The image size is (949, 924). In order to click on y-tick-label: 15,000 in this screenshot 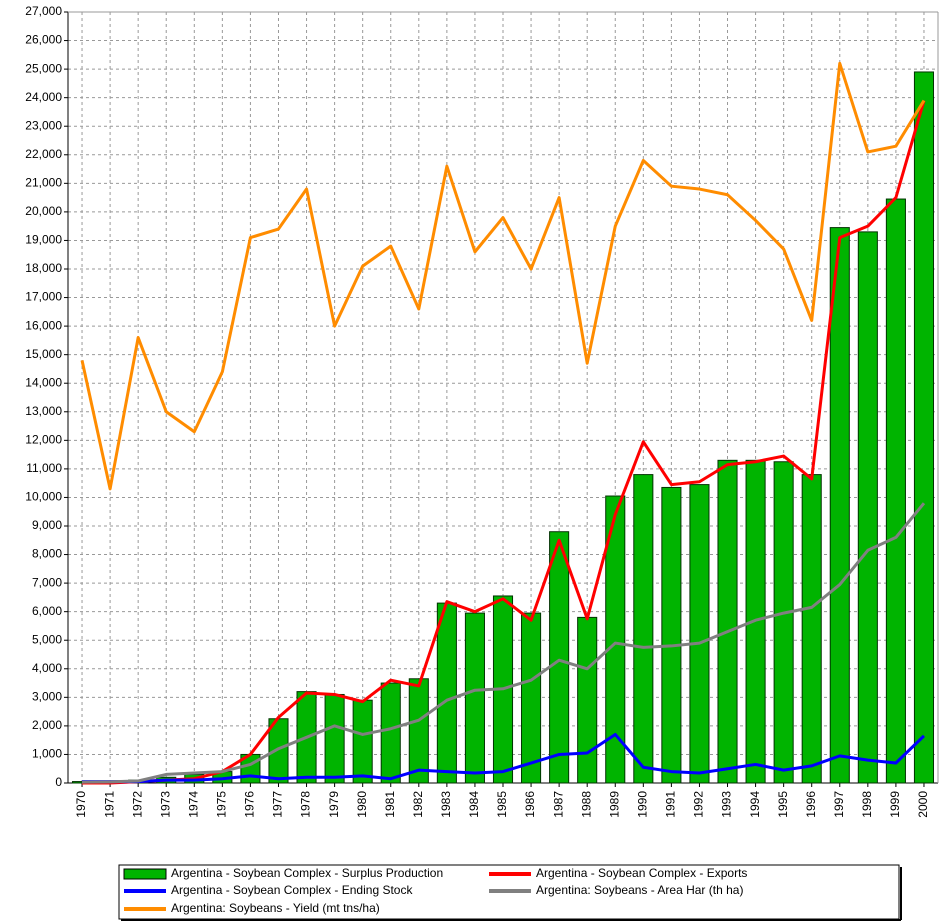, I will do `click(43, 354)`.